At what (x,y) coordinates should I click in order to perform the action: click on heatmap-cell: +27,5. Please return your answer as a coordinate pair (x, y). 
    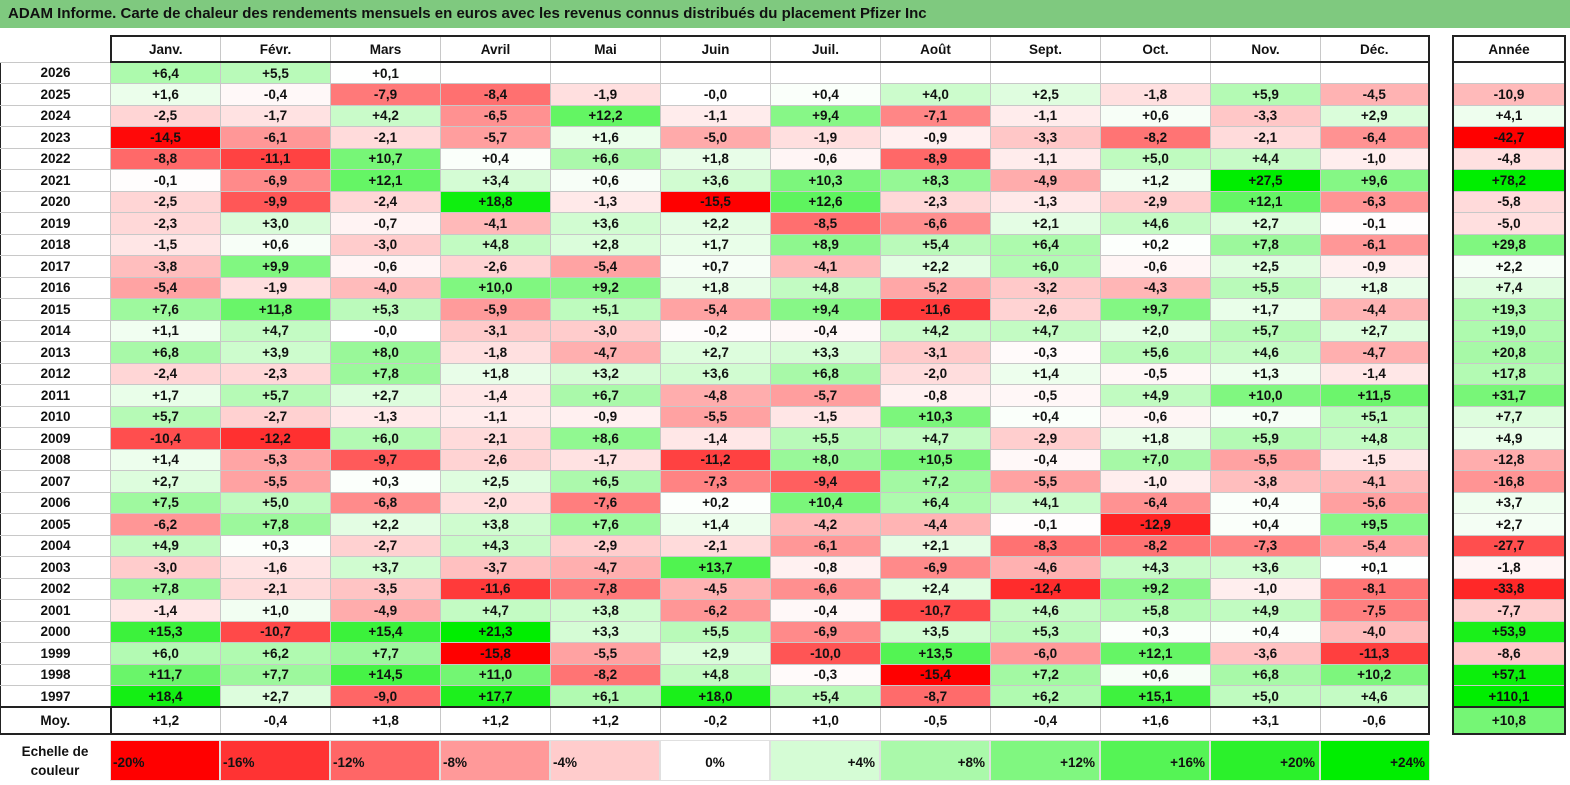
    Looking at the image, I should click on (1265, 180).